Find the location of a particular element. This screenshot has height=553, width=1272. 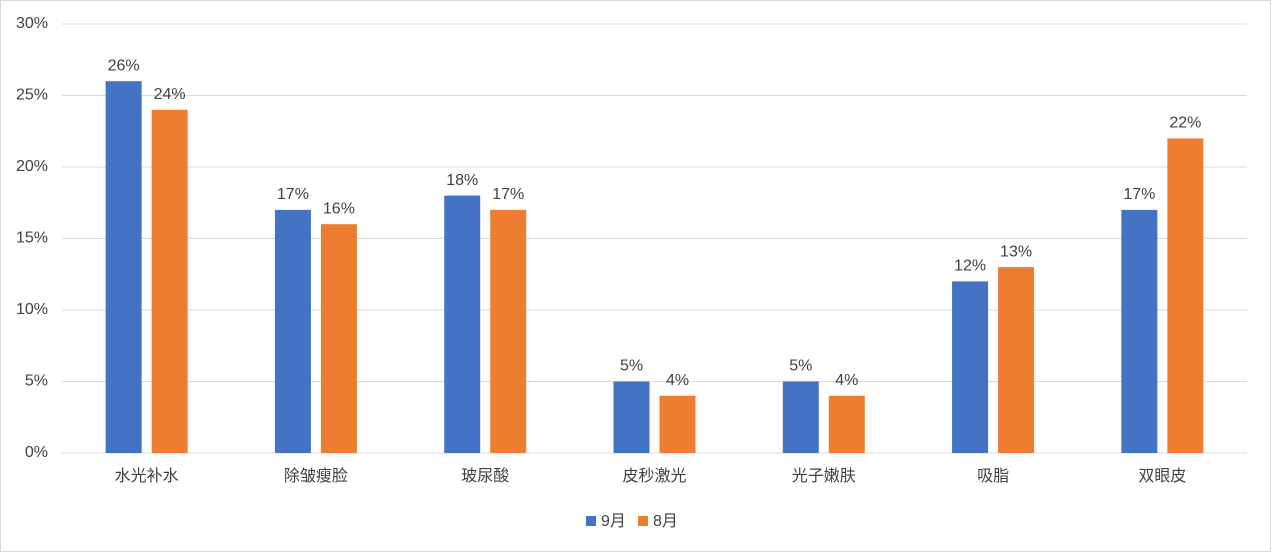

y-tick-label: 0% is located at coordinates (36, 452).